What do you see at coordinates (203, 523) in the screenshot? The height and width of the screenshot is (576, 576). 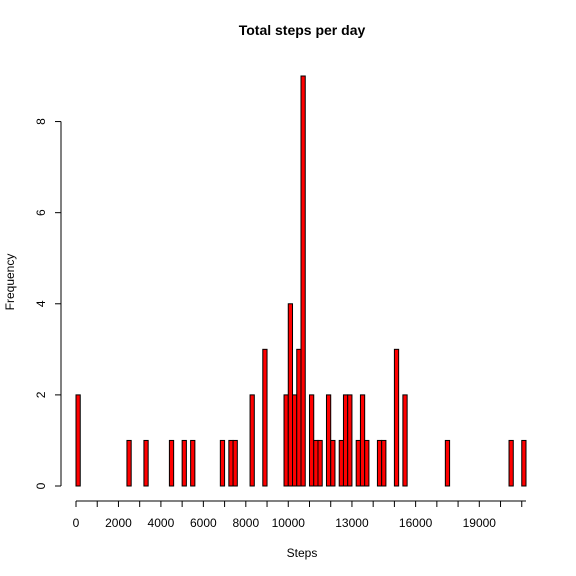 I see `x-tick-label: 6000` at bounding box center [203, 523].